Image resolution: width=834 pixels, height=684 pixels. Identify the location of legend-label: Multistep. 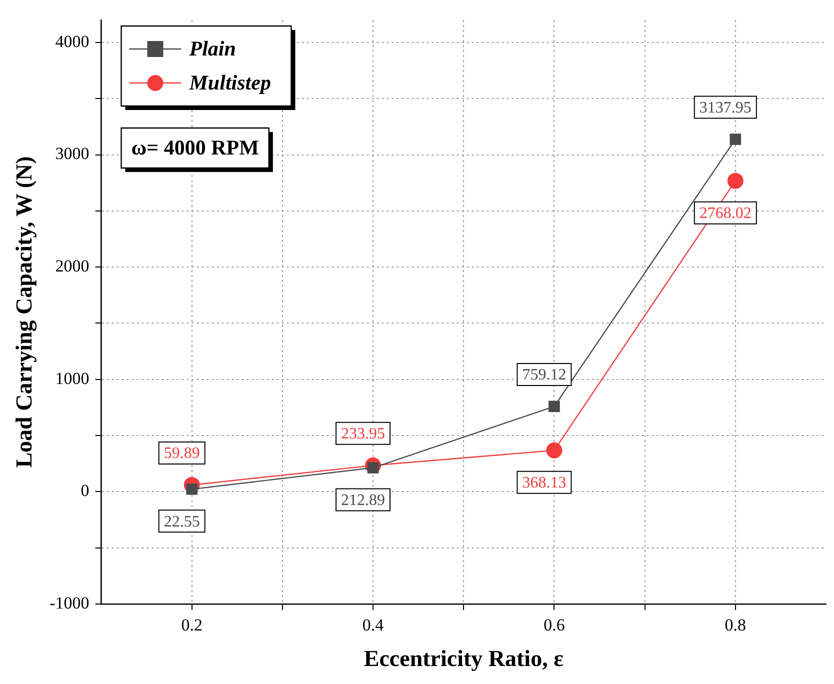
(229, 82).